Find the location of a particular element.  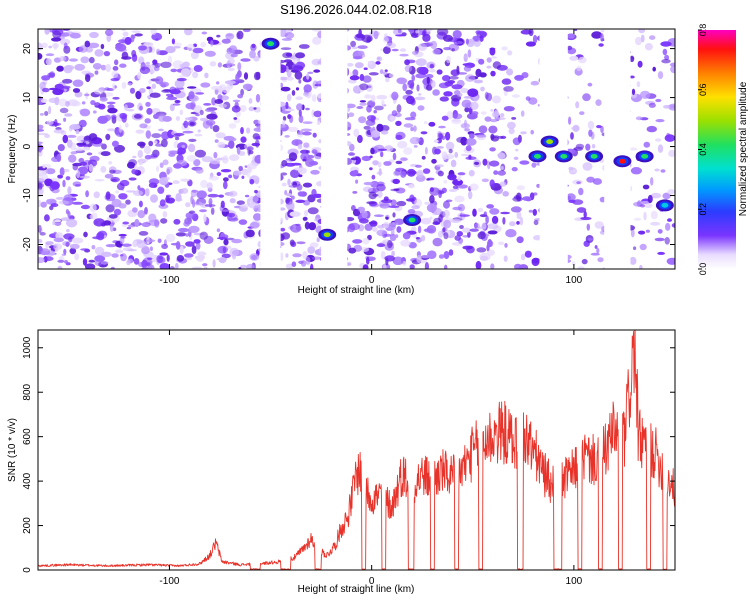

snr-y-tick-label: 800 is located at coordinates (27, 391).